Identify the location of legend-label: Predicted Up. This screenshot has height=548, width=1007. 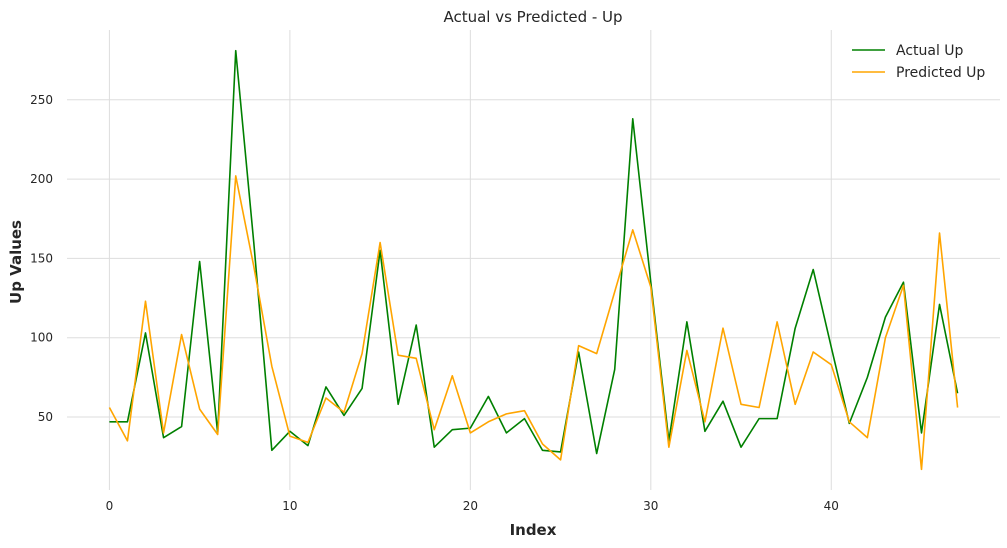
(940, 73).